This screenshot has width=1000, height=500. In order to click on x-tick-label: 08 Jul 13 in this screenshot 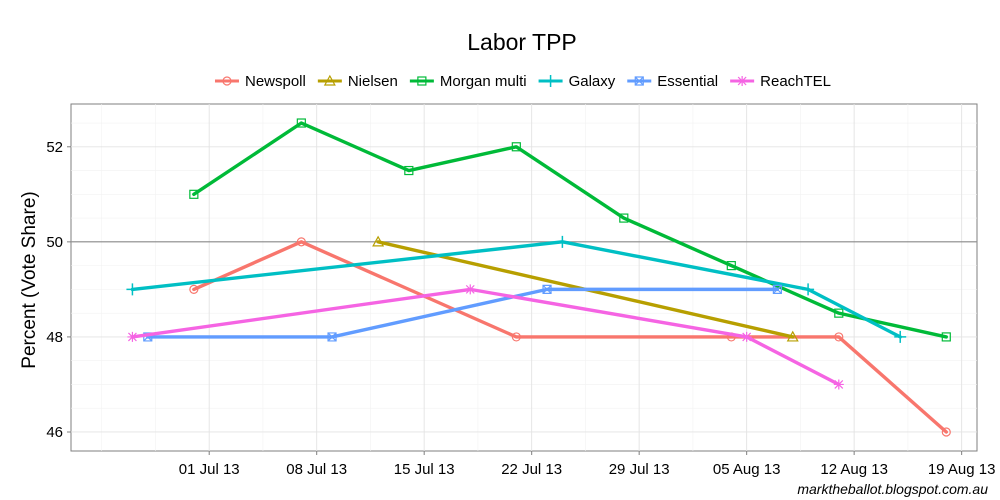, I will do `click(316, 469)`.